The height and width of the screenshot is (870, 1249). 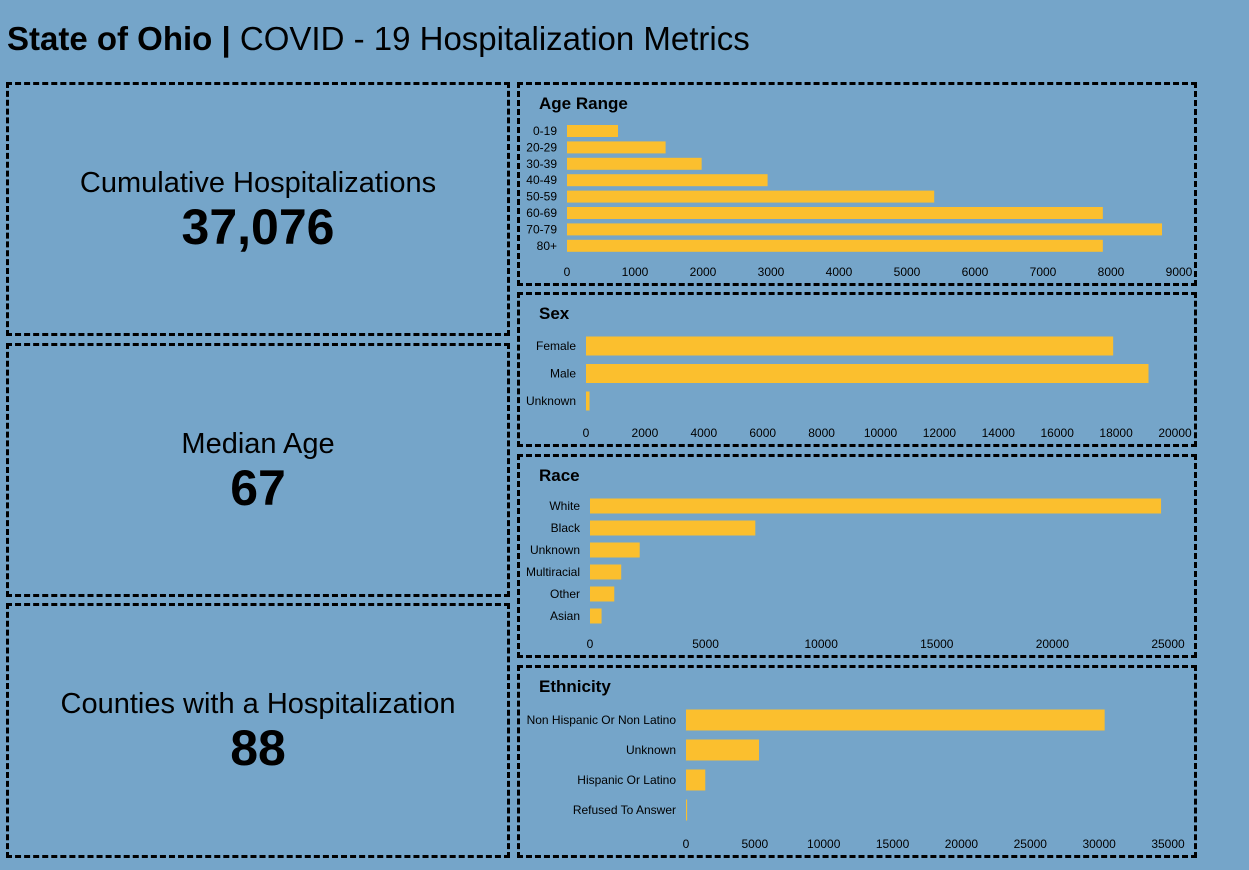 What do you see at coordinates (821, 433) in the screenshot?
I see `sex-x-tick-label: 8000` at bounding box center [821, 433].